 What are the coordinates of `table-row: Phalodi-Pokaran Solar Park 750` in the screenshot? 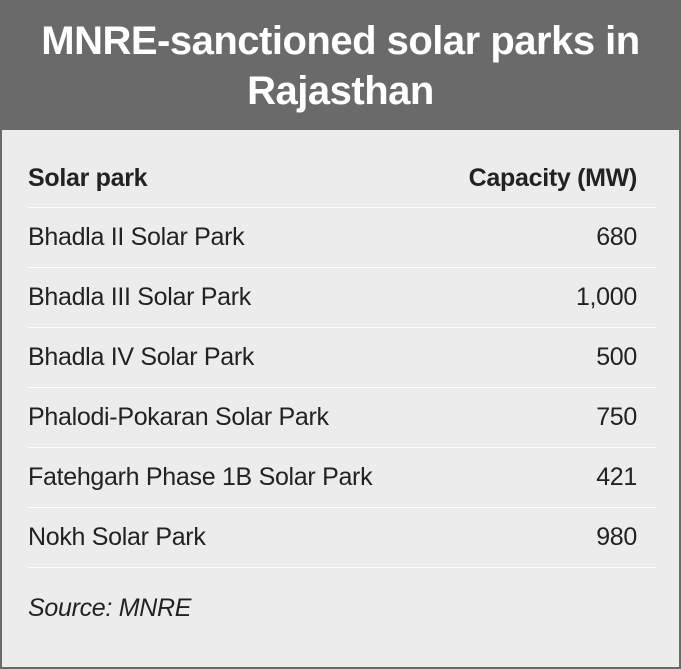 It's located at (342, 418).